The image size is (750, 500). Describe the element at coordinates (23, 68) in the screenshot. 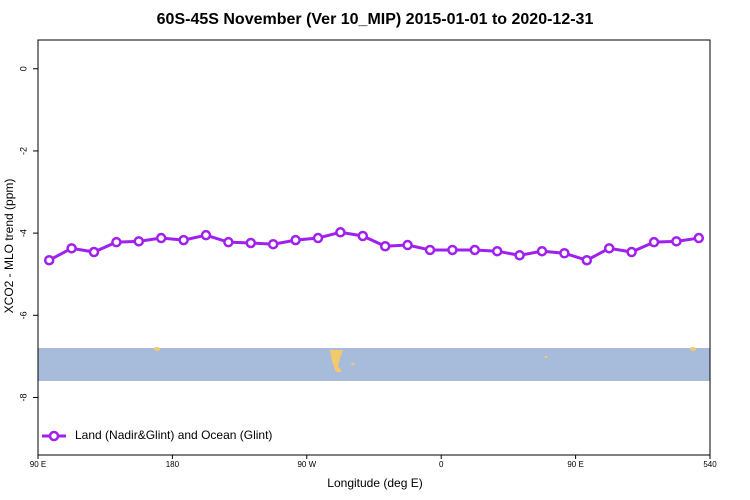

I see `y-tick-label: 0` at that location.